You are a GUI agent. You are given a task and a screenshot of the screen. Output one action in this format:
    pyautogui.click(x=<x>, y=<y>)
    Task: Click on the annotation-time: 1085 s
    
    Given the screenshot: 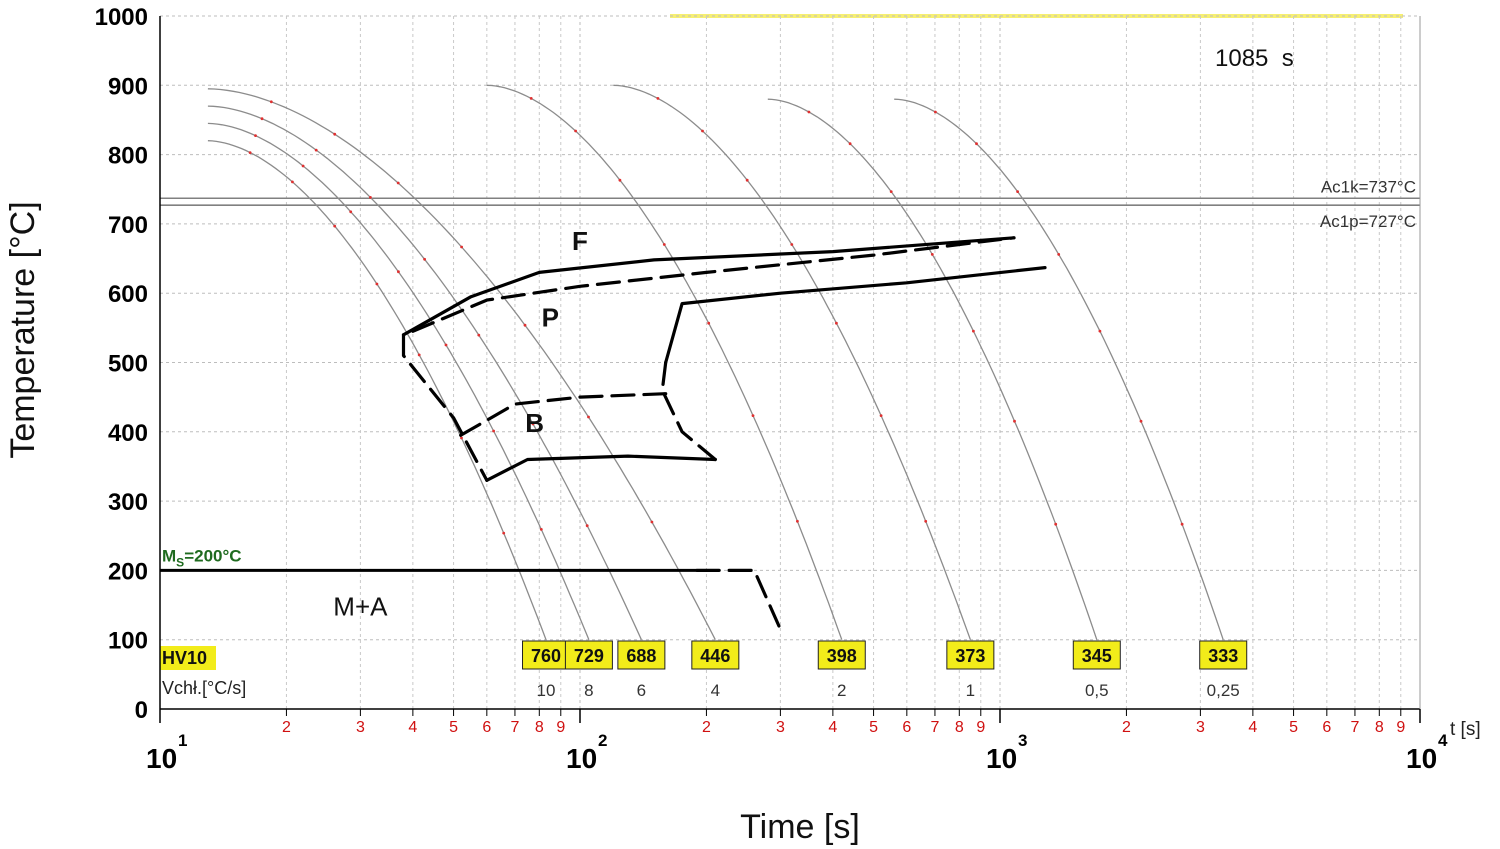 What is the action you would take?
    pyautogui.click(x=1254, y=58)
    